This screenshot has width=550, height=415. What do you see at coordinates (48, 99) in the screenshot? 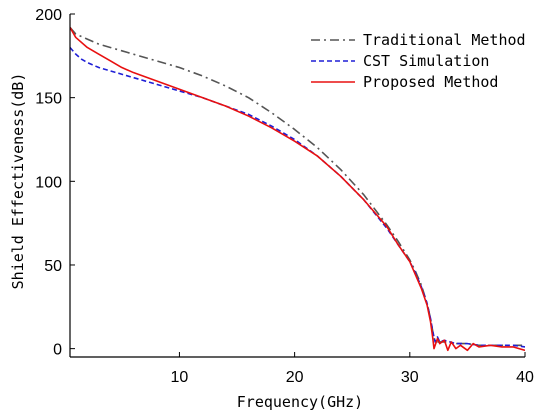
I see `y-tick-label: 150` at bounding box center [48, 99].